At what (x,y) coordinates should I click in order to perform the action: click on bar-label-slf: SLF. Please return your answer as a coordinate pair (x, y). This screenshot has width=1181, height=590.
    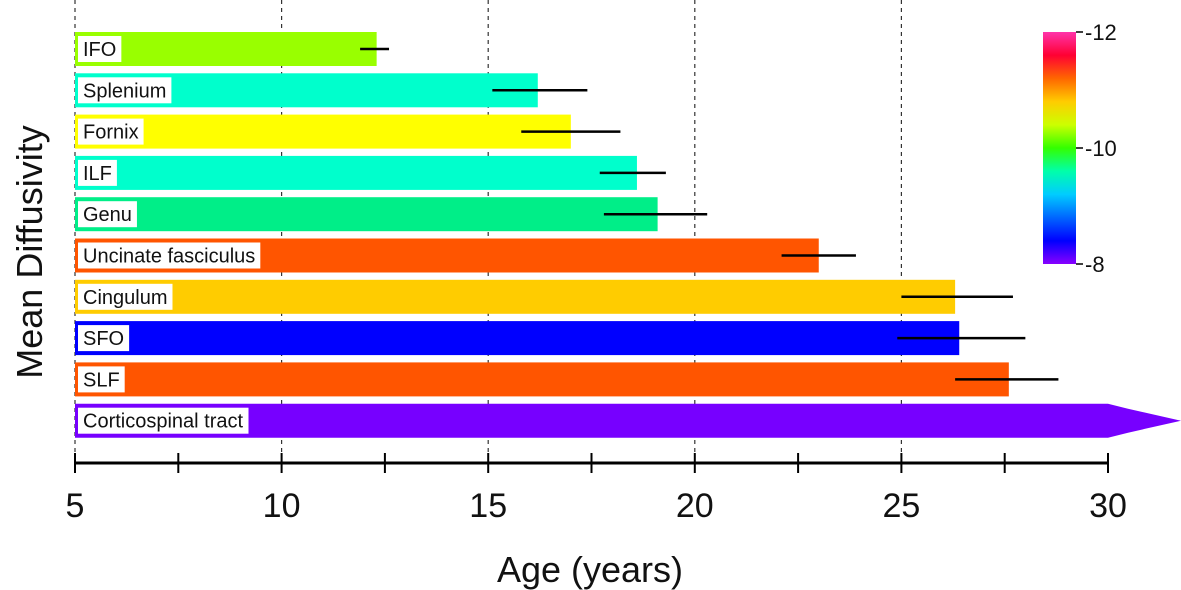
    Looking at the image, I should click on (101, 380).